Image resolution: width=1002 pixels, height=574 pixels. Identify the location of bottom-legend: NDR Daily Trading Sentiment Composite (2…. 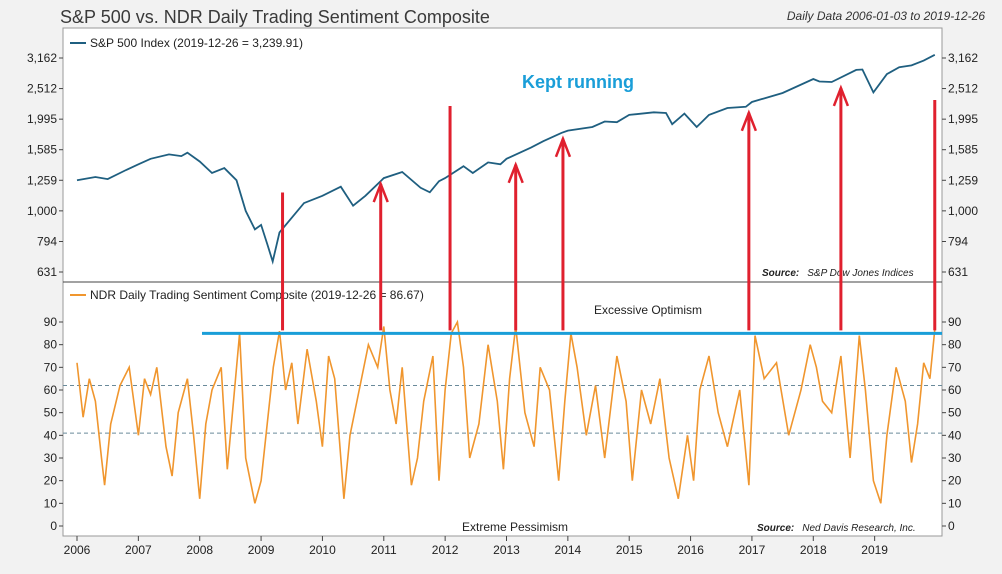
(247, 295).